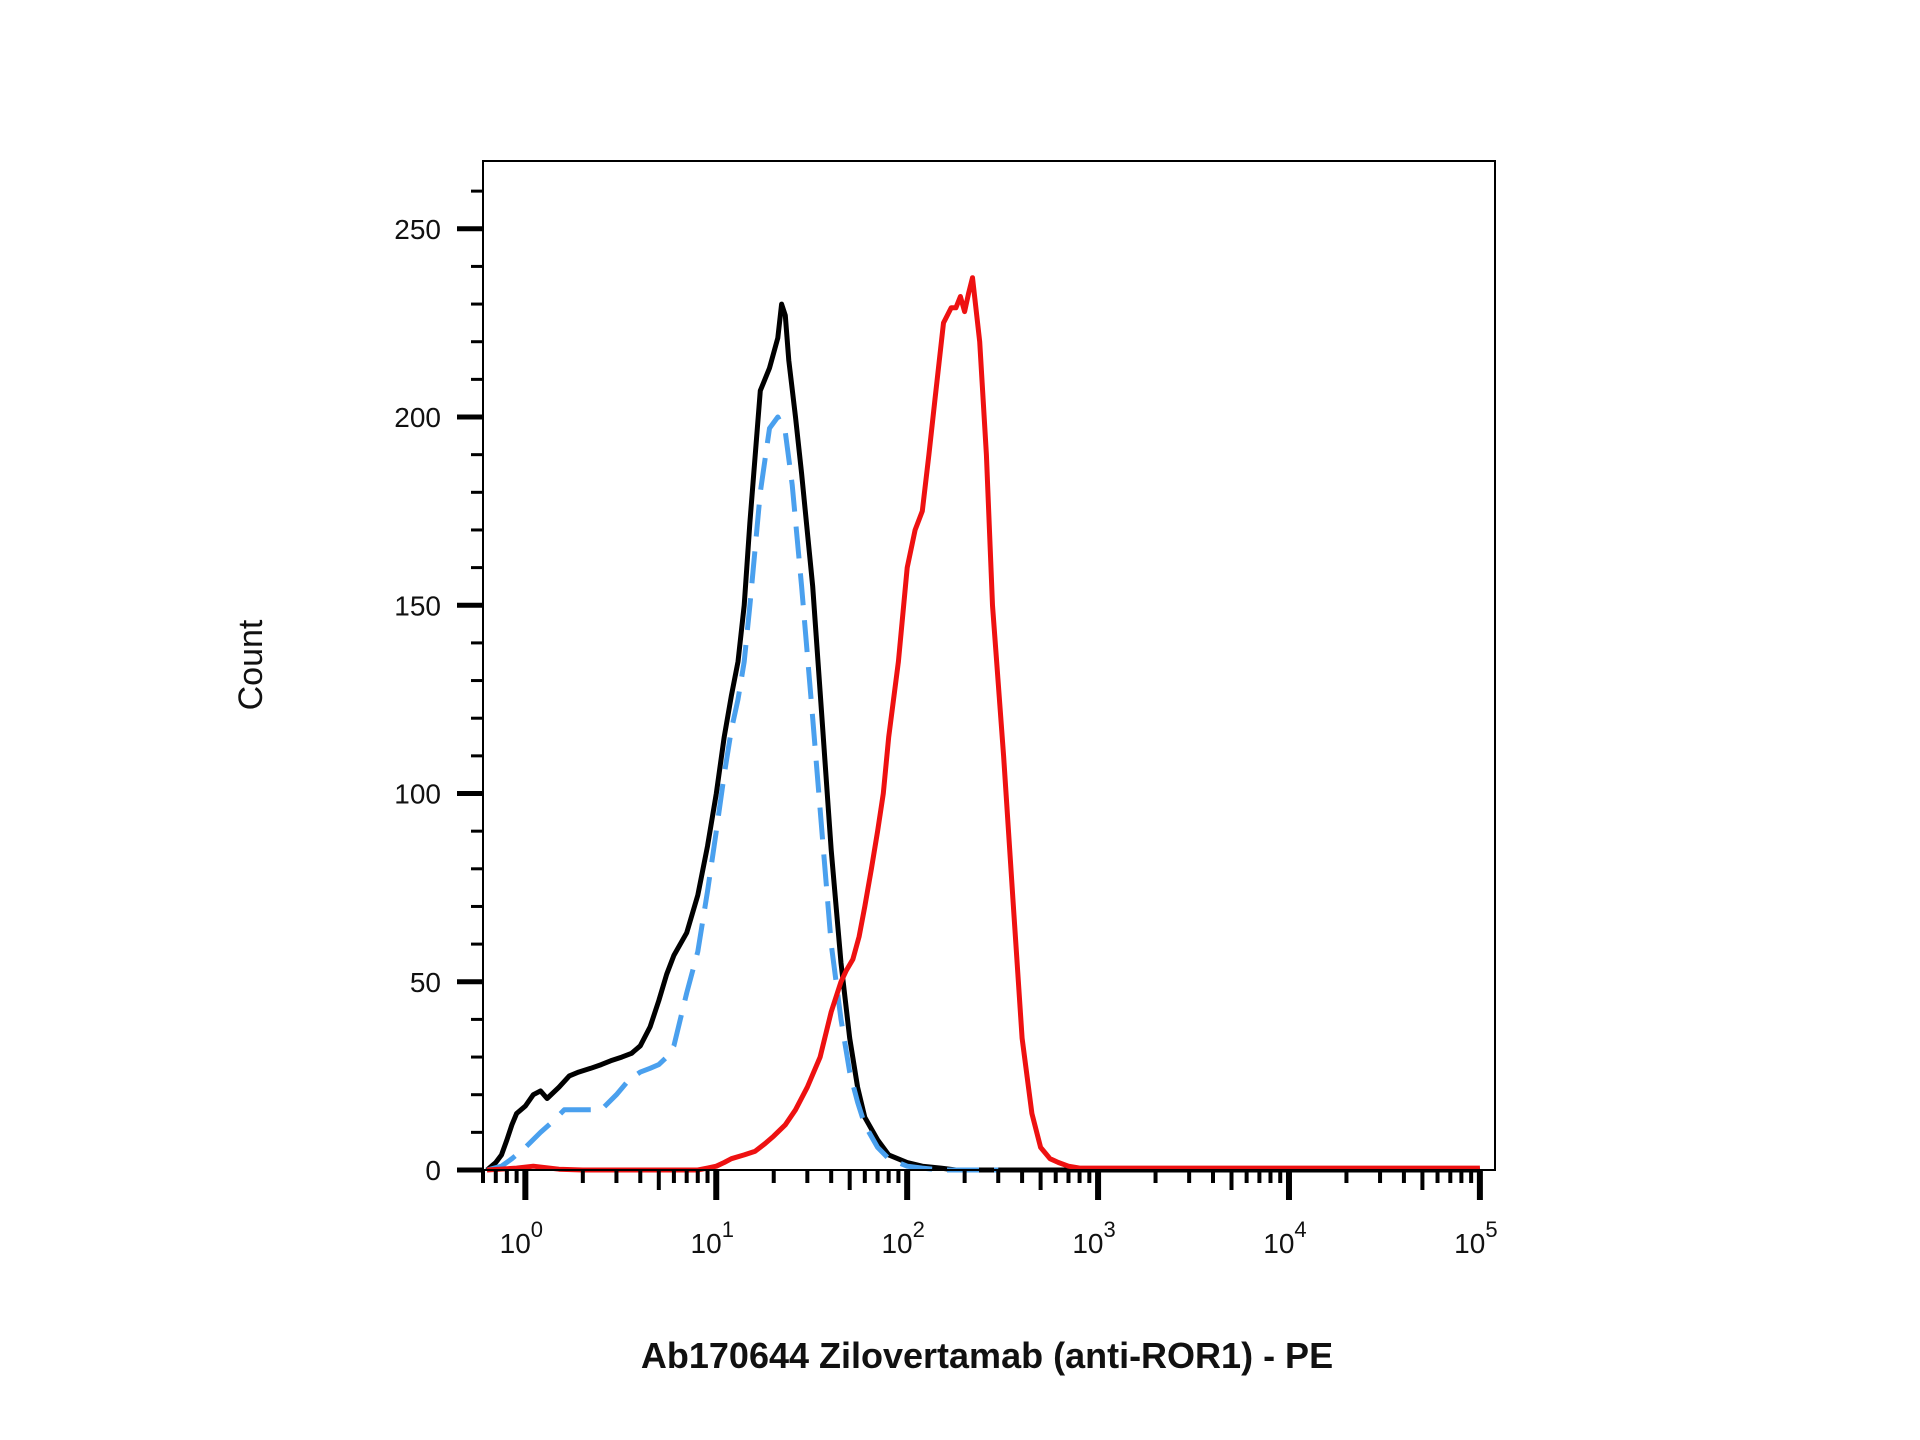 The width and height of the screenshot is (1920, 1440). What do you see at coordinates (1475, 1238) in the screenshot?
I see `x-tick-label: 10⁵` at bounding box center [1475, 1238].